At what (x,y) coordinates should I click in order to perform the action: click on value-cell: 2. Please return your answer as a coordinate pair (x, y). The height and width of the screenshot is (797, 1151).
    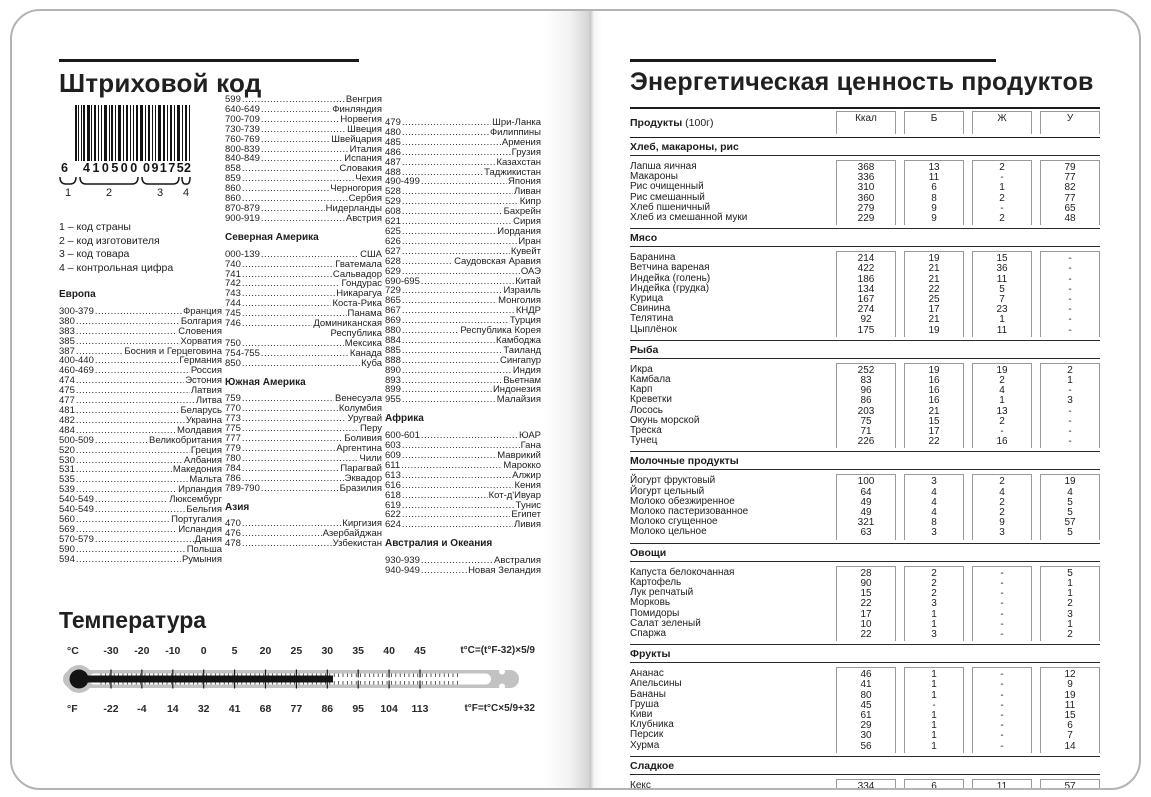
    Looking at the image, I should click on (1002, 381).